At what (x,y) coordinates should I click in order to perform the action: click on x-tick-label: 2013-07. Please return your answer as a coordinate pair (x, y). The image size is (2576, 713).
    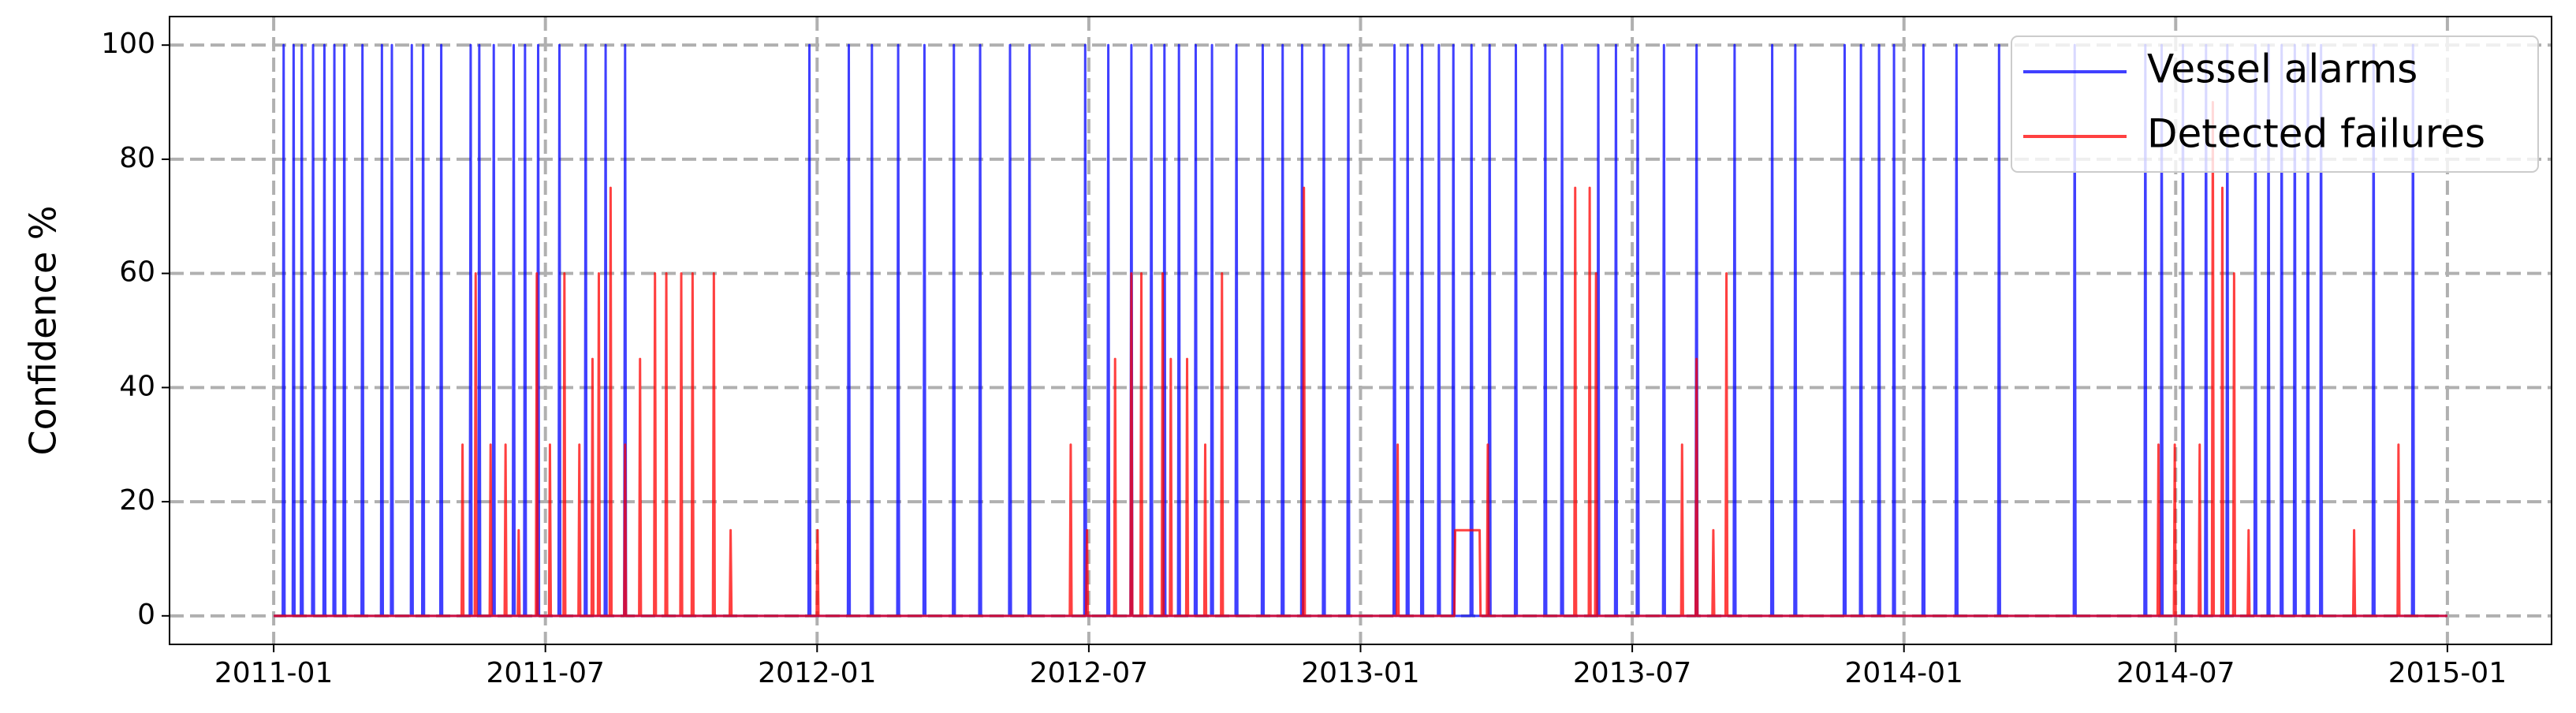
    Looking at the image, I should click on (1632, 673).